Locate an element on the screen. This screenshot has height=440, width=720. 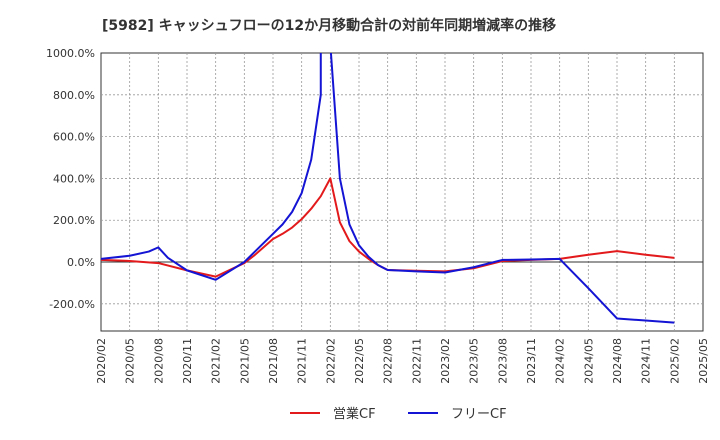
x-tick-label: 2020/11 is located at coordinates (187, 361).